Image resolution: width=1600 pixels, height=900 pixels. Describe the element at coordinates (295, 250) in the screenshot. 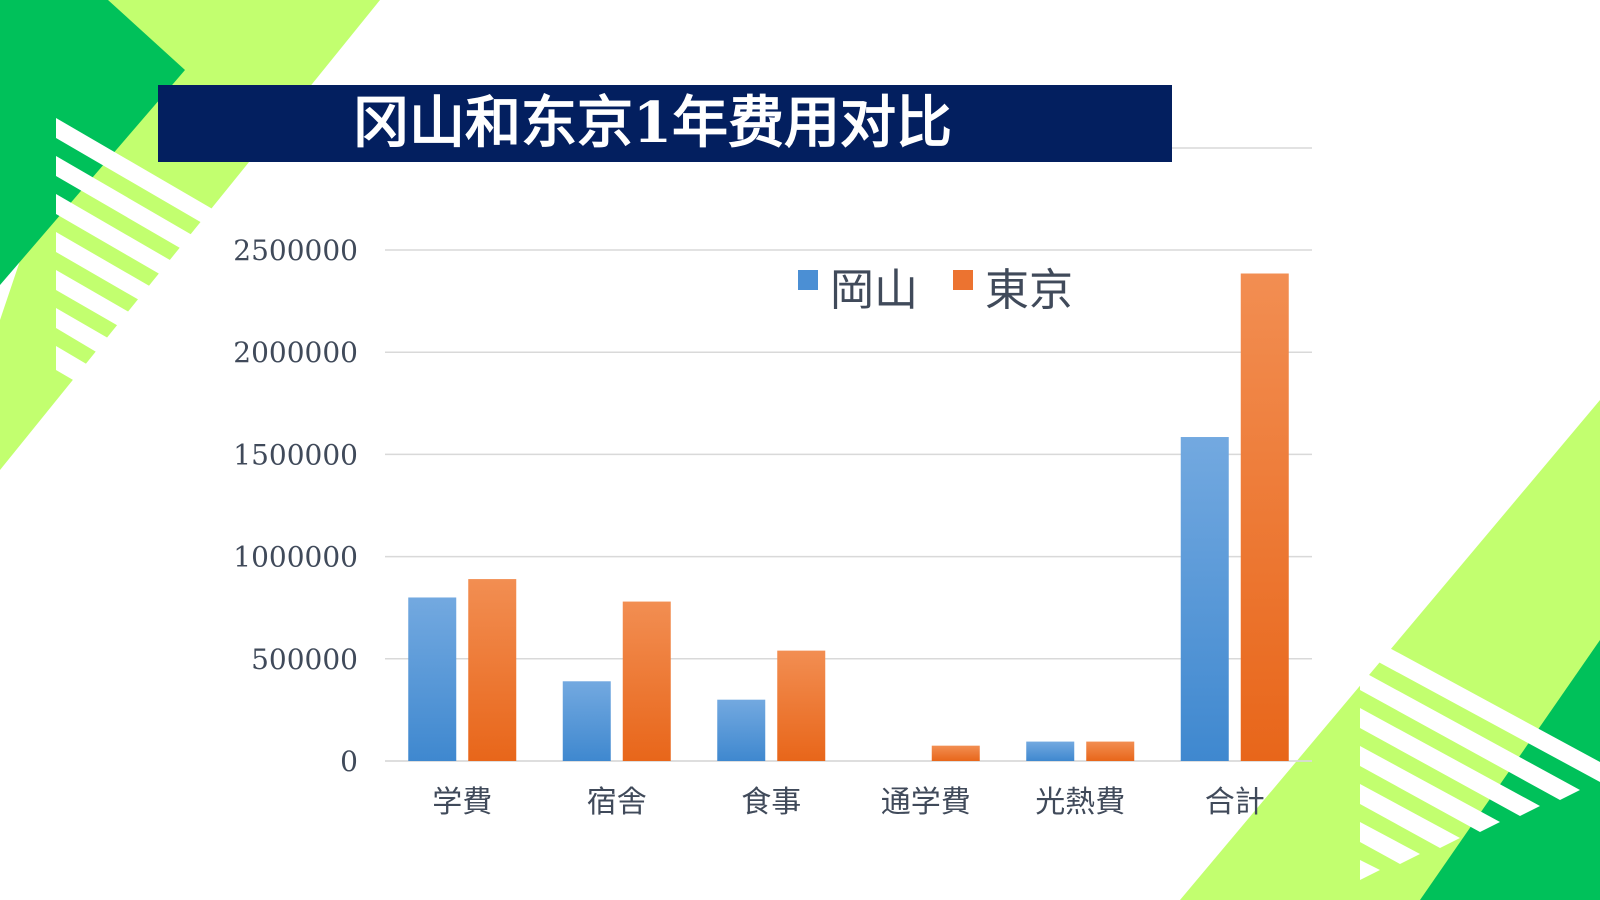

I see `y-tick-label: 2500000` at that location.